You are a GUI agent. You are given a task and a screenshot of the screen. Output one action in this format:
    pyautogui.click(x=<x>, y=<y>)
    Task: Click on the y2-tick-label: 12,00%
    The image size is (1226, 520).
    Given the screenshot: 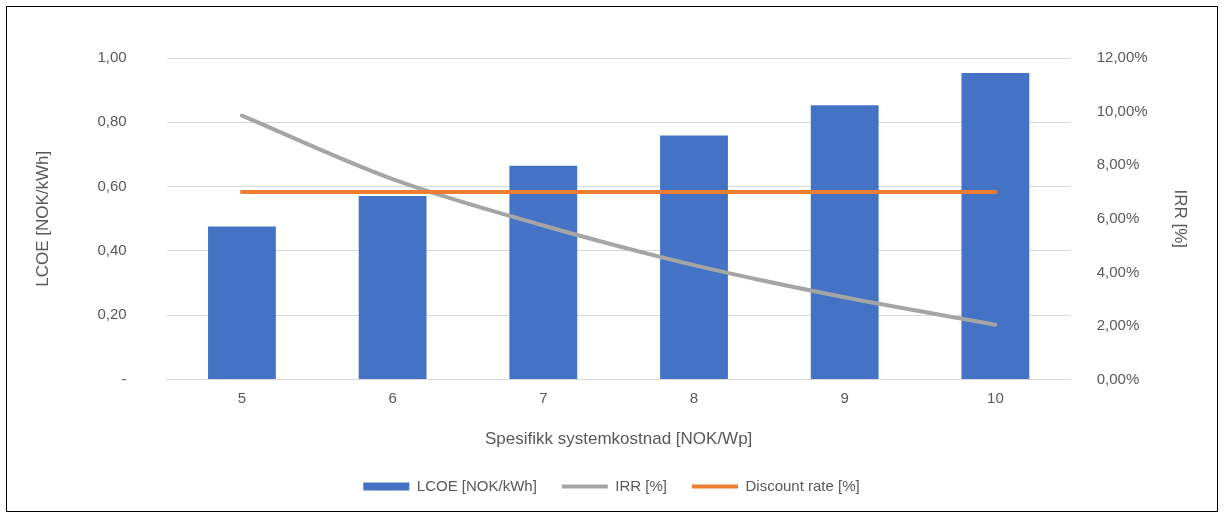 What is the action you would take?
    pyautogui.click(x=1122, y=57)
    